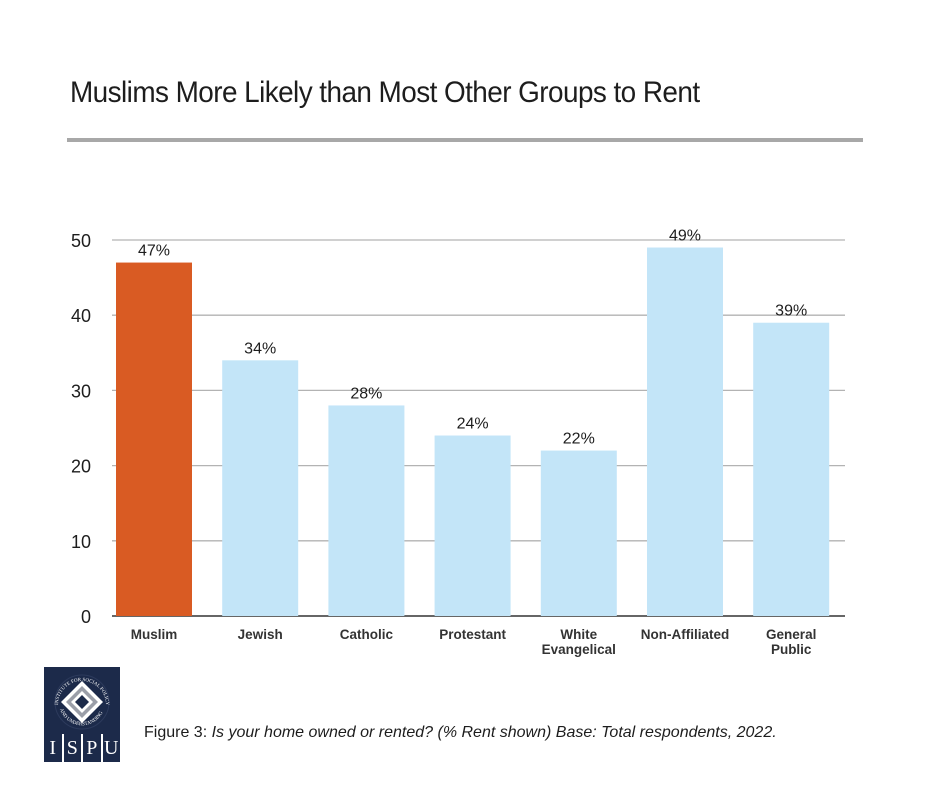 The image size is (940, 788). What do you see at coordinates (154, 439) in the screenshot?
I see `bar-muslim` at bounding box center [154, 439].